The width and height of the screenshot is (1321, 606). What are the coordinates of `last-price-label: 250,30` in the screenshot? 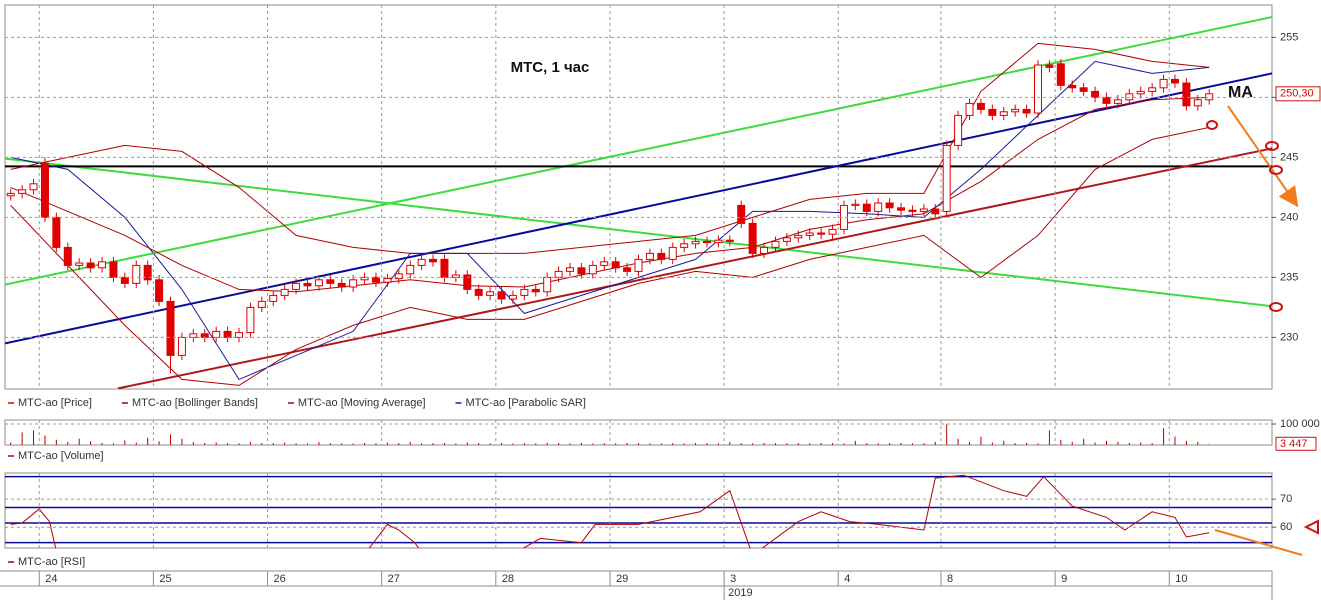 It's located at (1297, 94).